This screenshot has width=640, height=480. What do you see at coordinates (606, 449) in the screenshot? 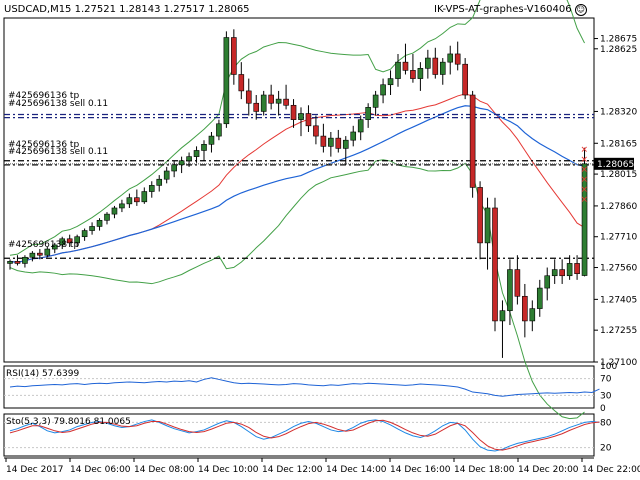
I see `stoch-level-label: 20` at bounding box center [606, 449].